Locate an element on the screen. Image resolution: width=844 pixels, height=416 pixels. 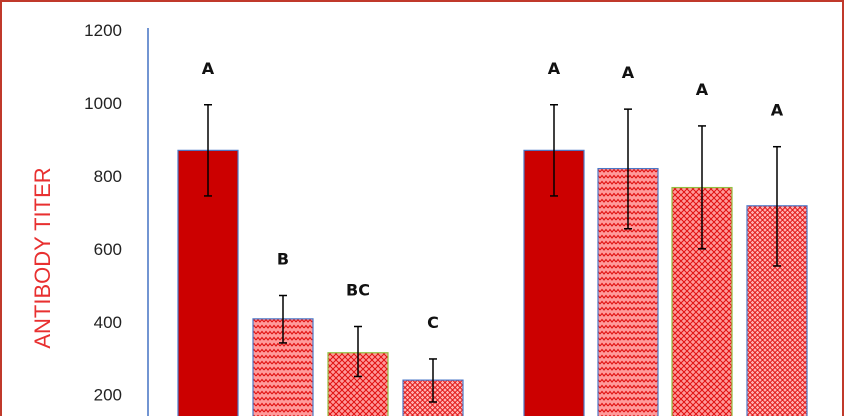
y-tick-label: 1200 is located at coordinates (103, 30).